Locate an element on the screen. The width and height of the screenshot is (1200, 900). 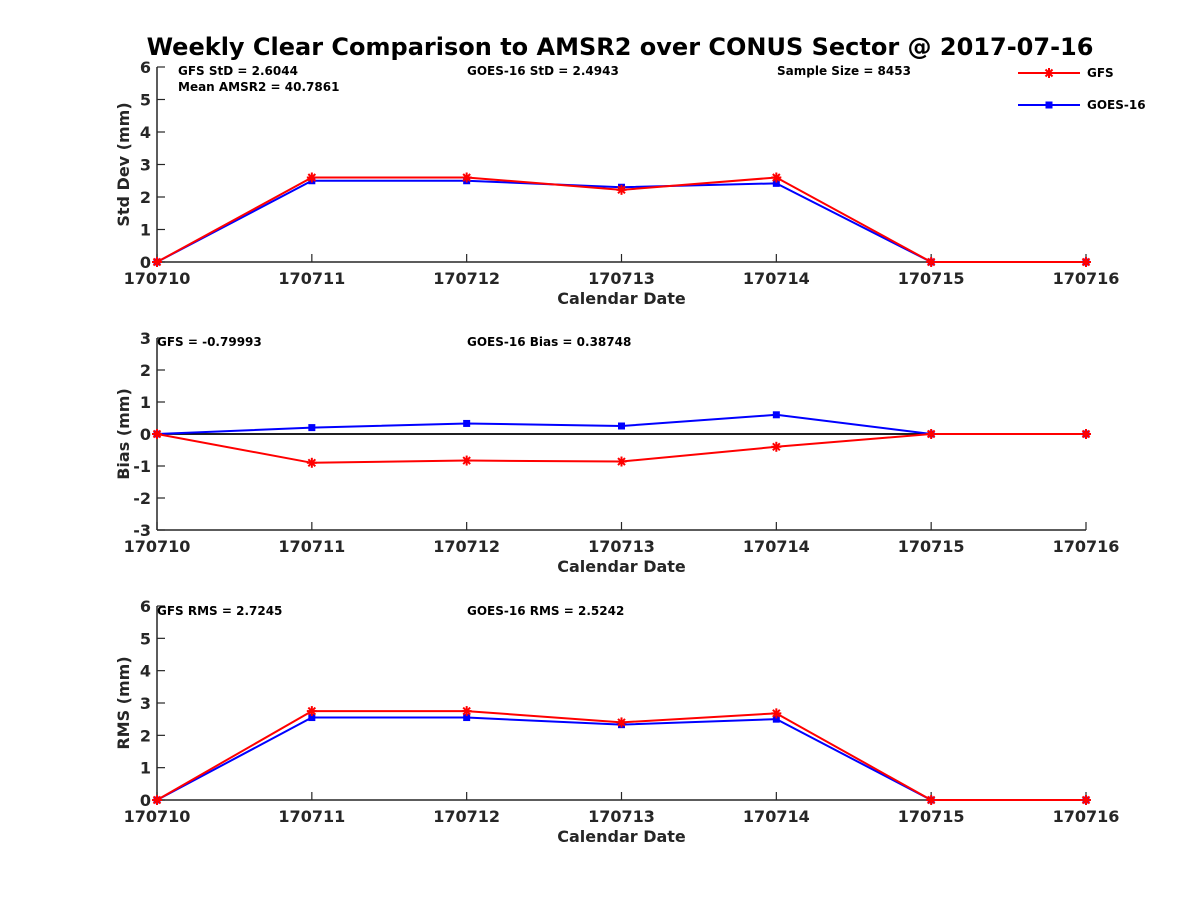
stat-annotation: GFS RMS = 2.7245 is located at coordinates (219, 611).